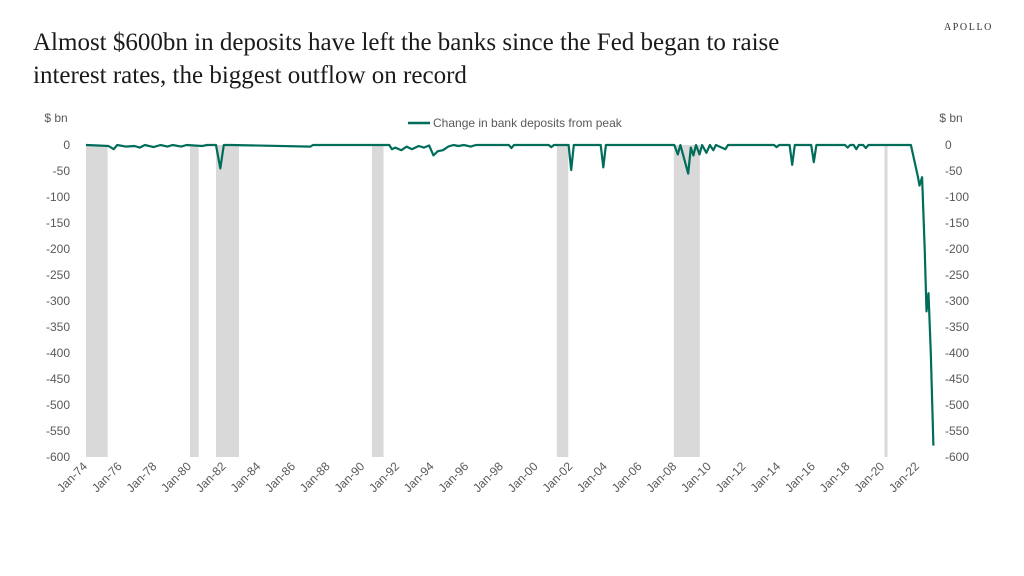 Image resolution: width=1024 pixels, height=576 pixels. What do you see at coordinates (957, 197) in the screenshot?
I see `y-tick-label-right: -100` at bounding box center [957, 197].